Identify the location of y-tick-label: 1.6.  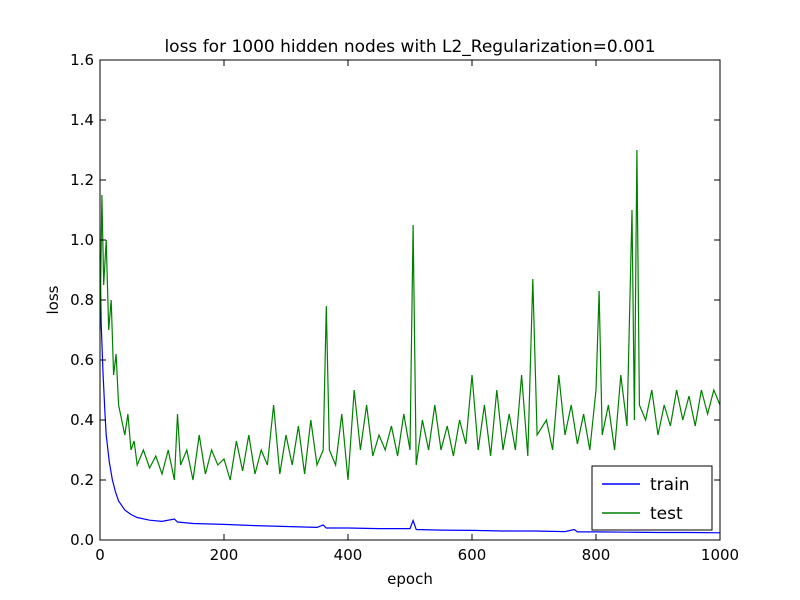
(82, 60).